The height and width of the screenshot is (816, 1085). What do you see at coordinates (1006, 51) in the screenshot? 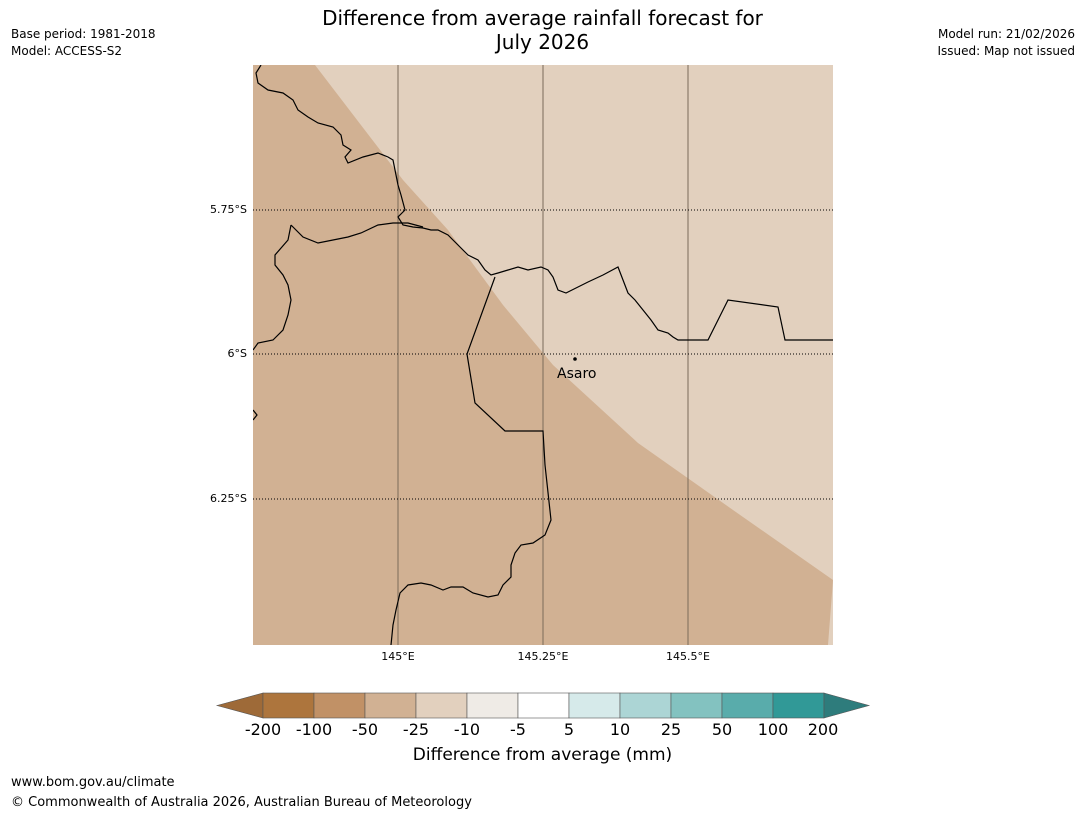
I see `issued-status: Issued: Map not issued` at bounding box center [1006, 51].